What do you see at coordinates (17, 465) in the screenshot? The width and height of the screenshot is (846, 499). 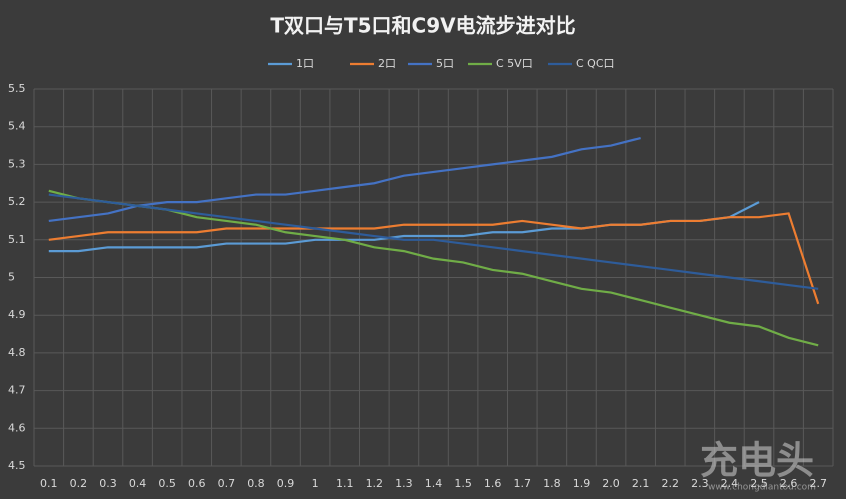 I see `y-tick-label: 4.5` at bounding box center [17, 465].